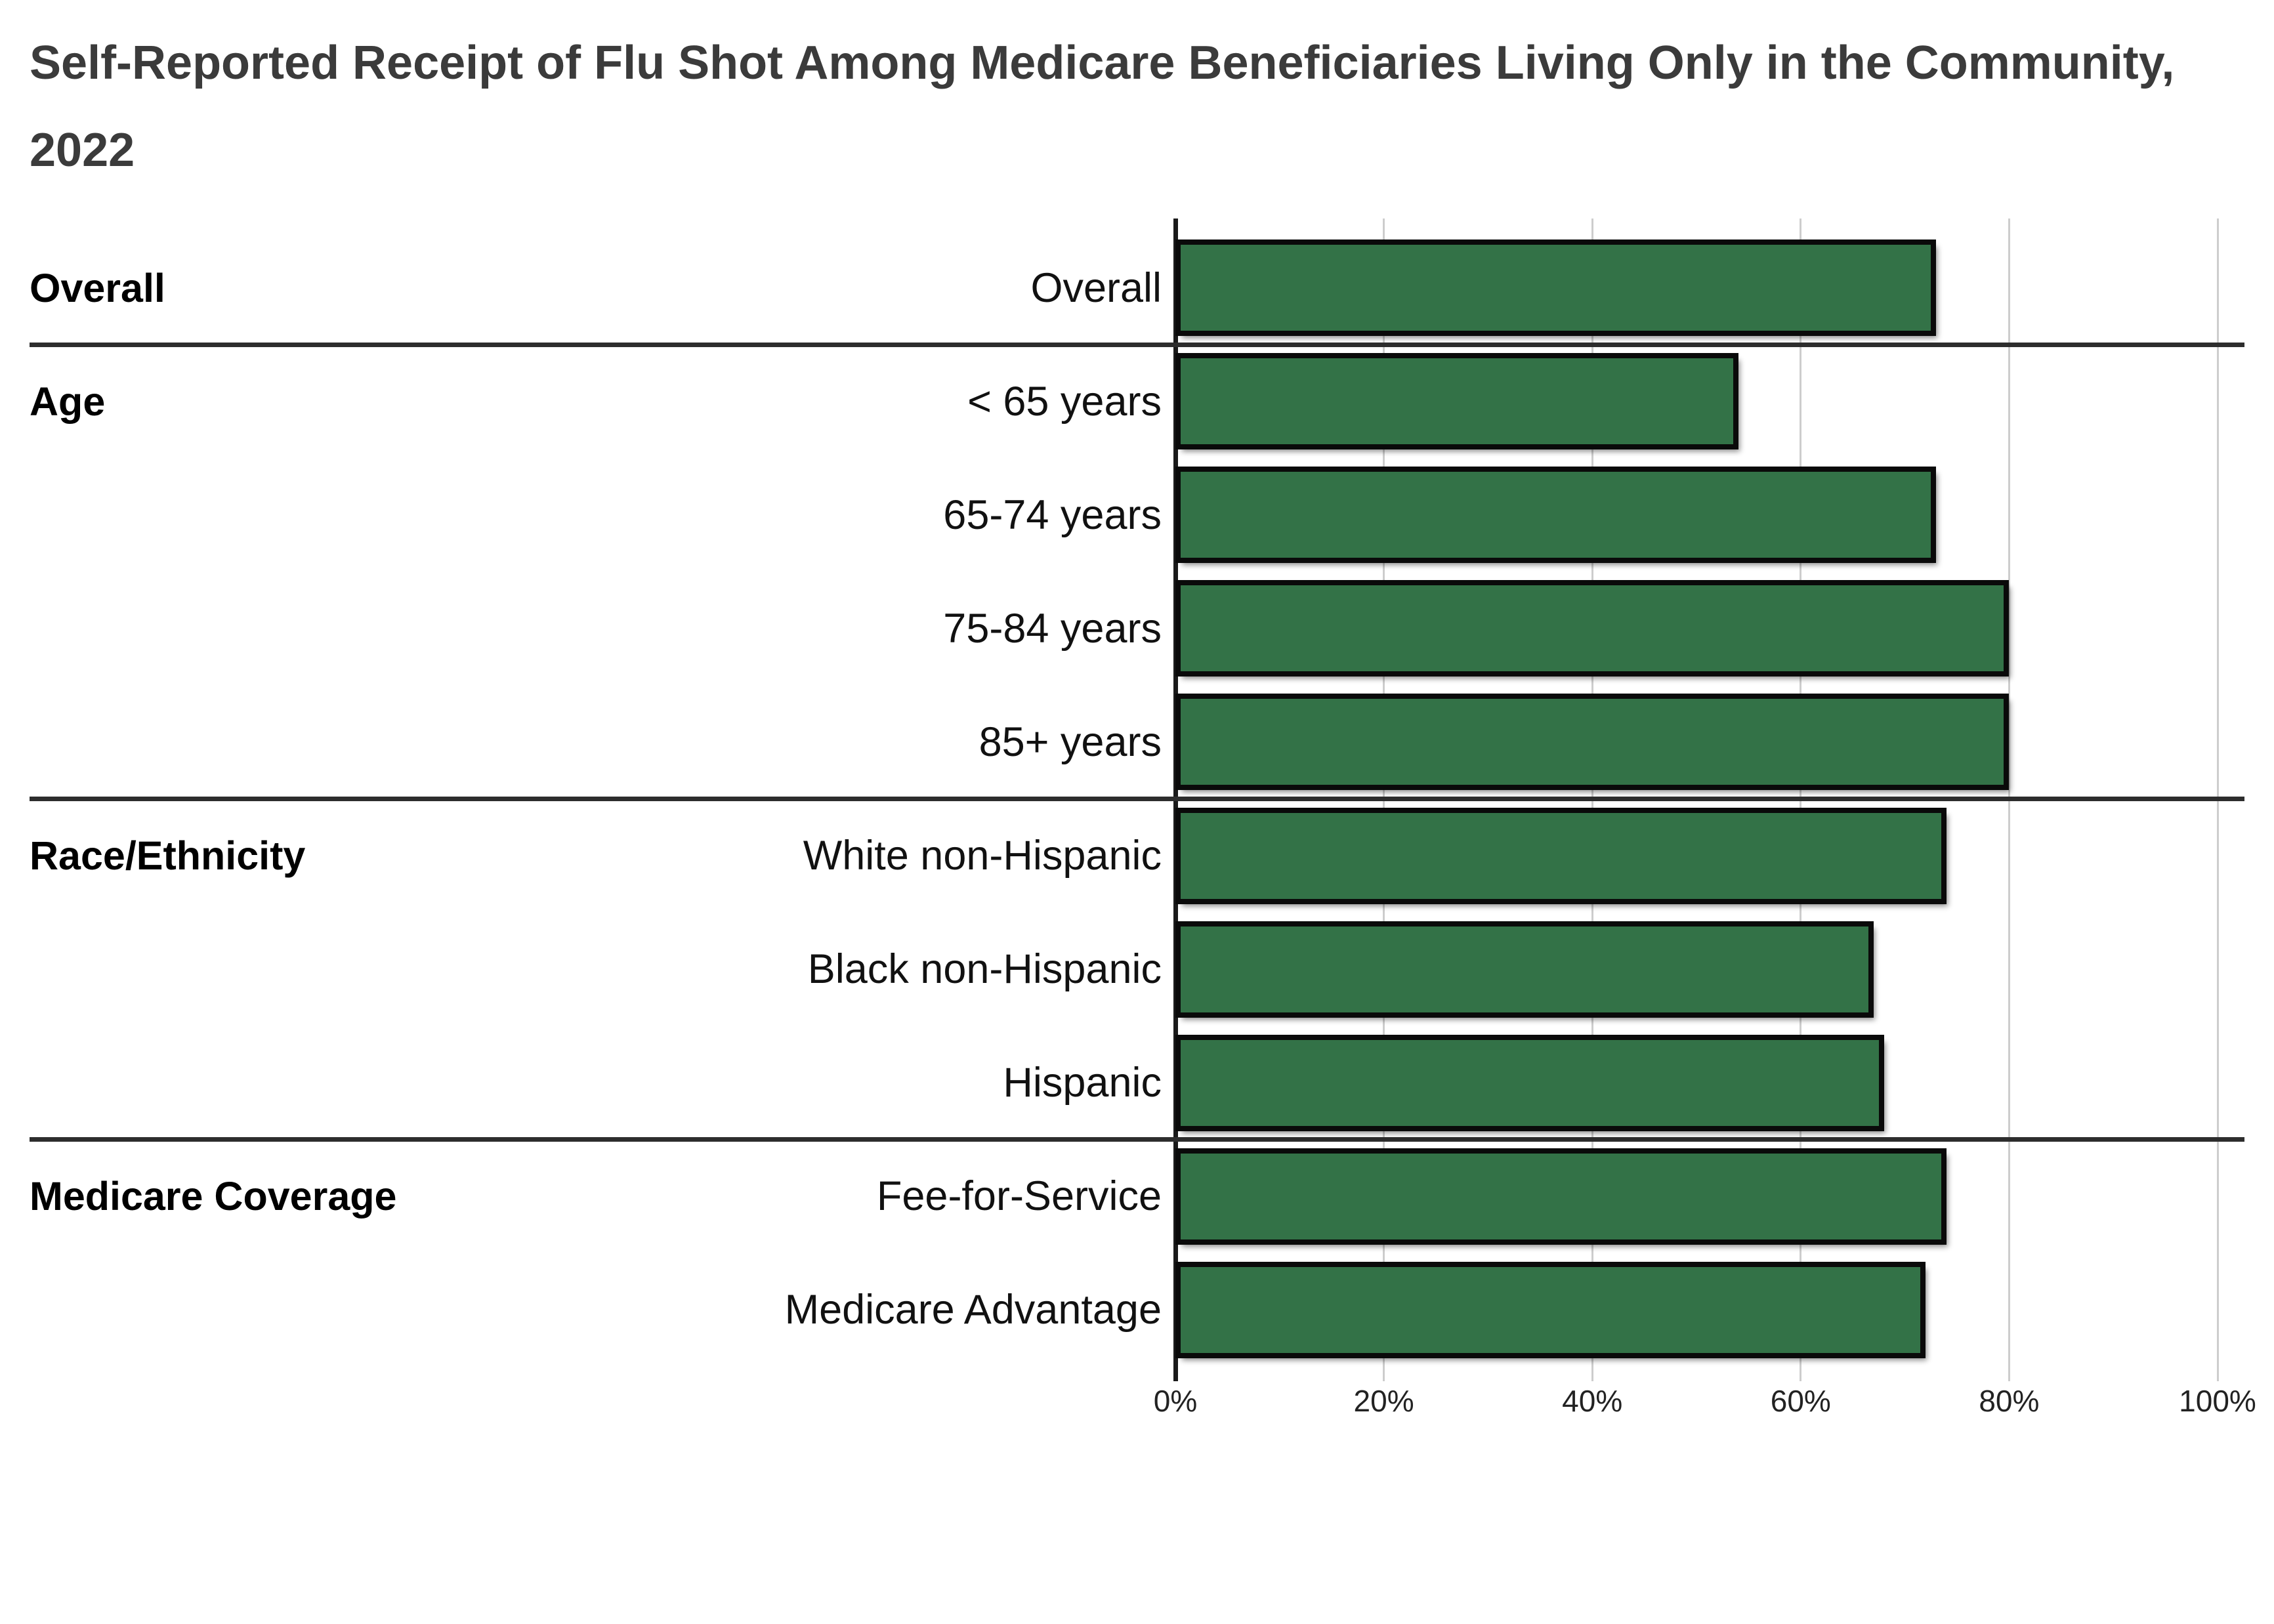  Describe the element at coordinates (973, 1310) in the screenshot. I see `row-label-medicare-advantage: Medicare Advantage` at that location.